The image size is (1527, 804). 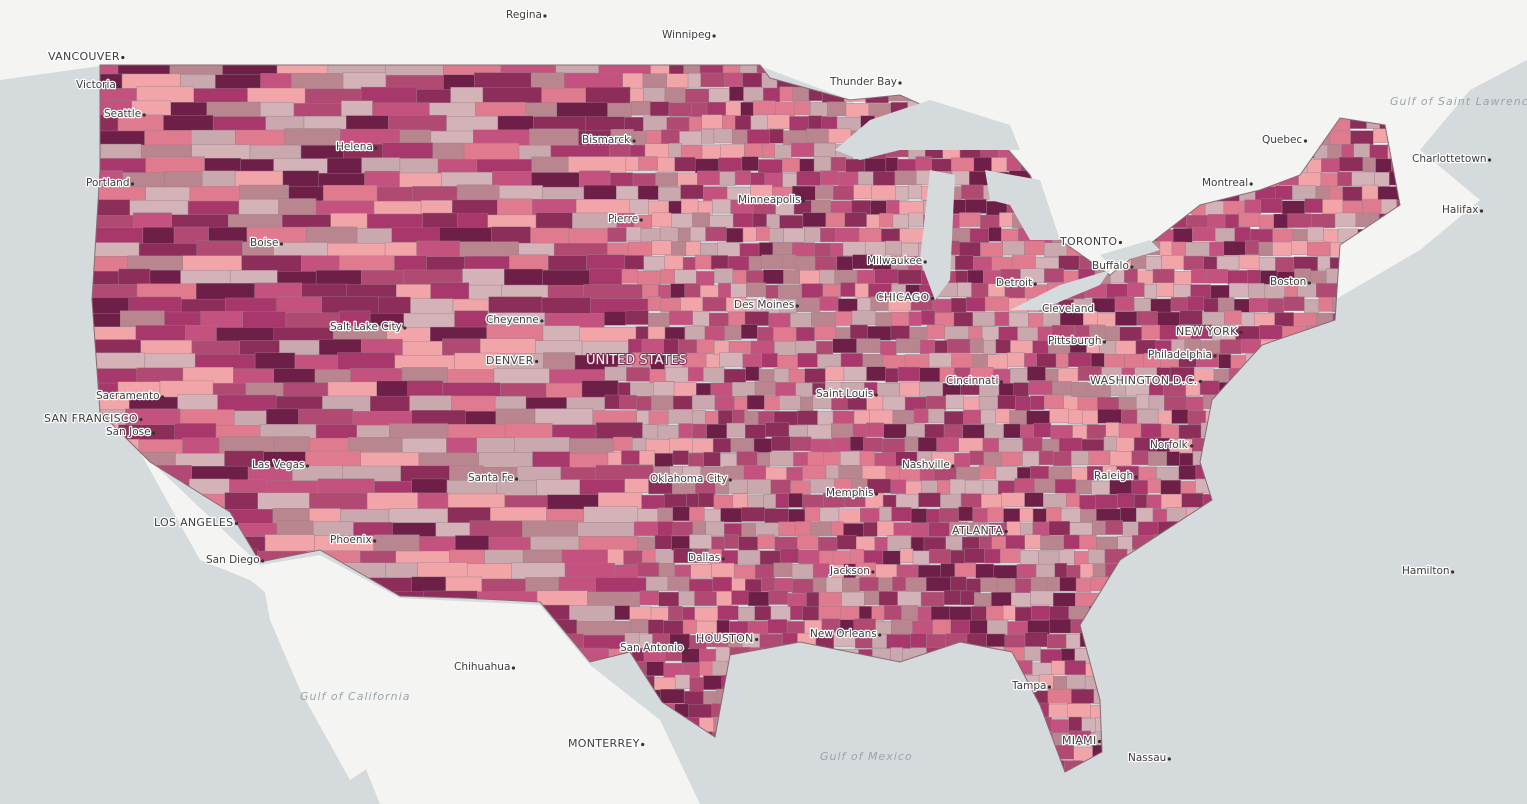 I want to click on city-label: LOS ANGELES, so click(x=193, y=522).